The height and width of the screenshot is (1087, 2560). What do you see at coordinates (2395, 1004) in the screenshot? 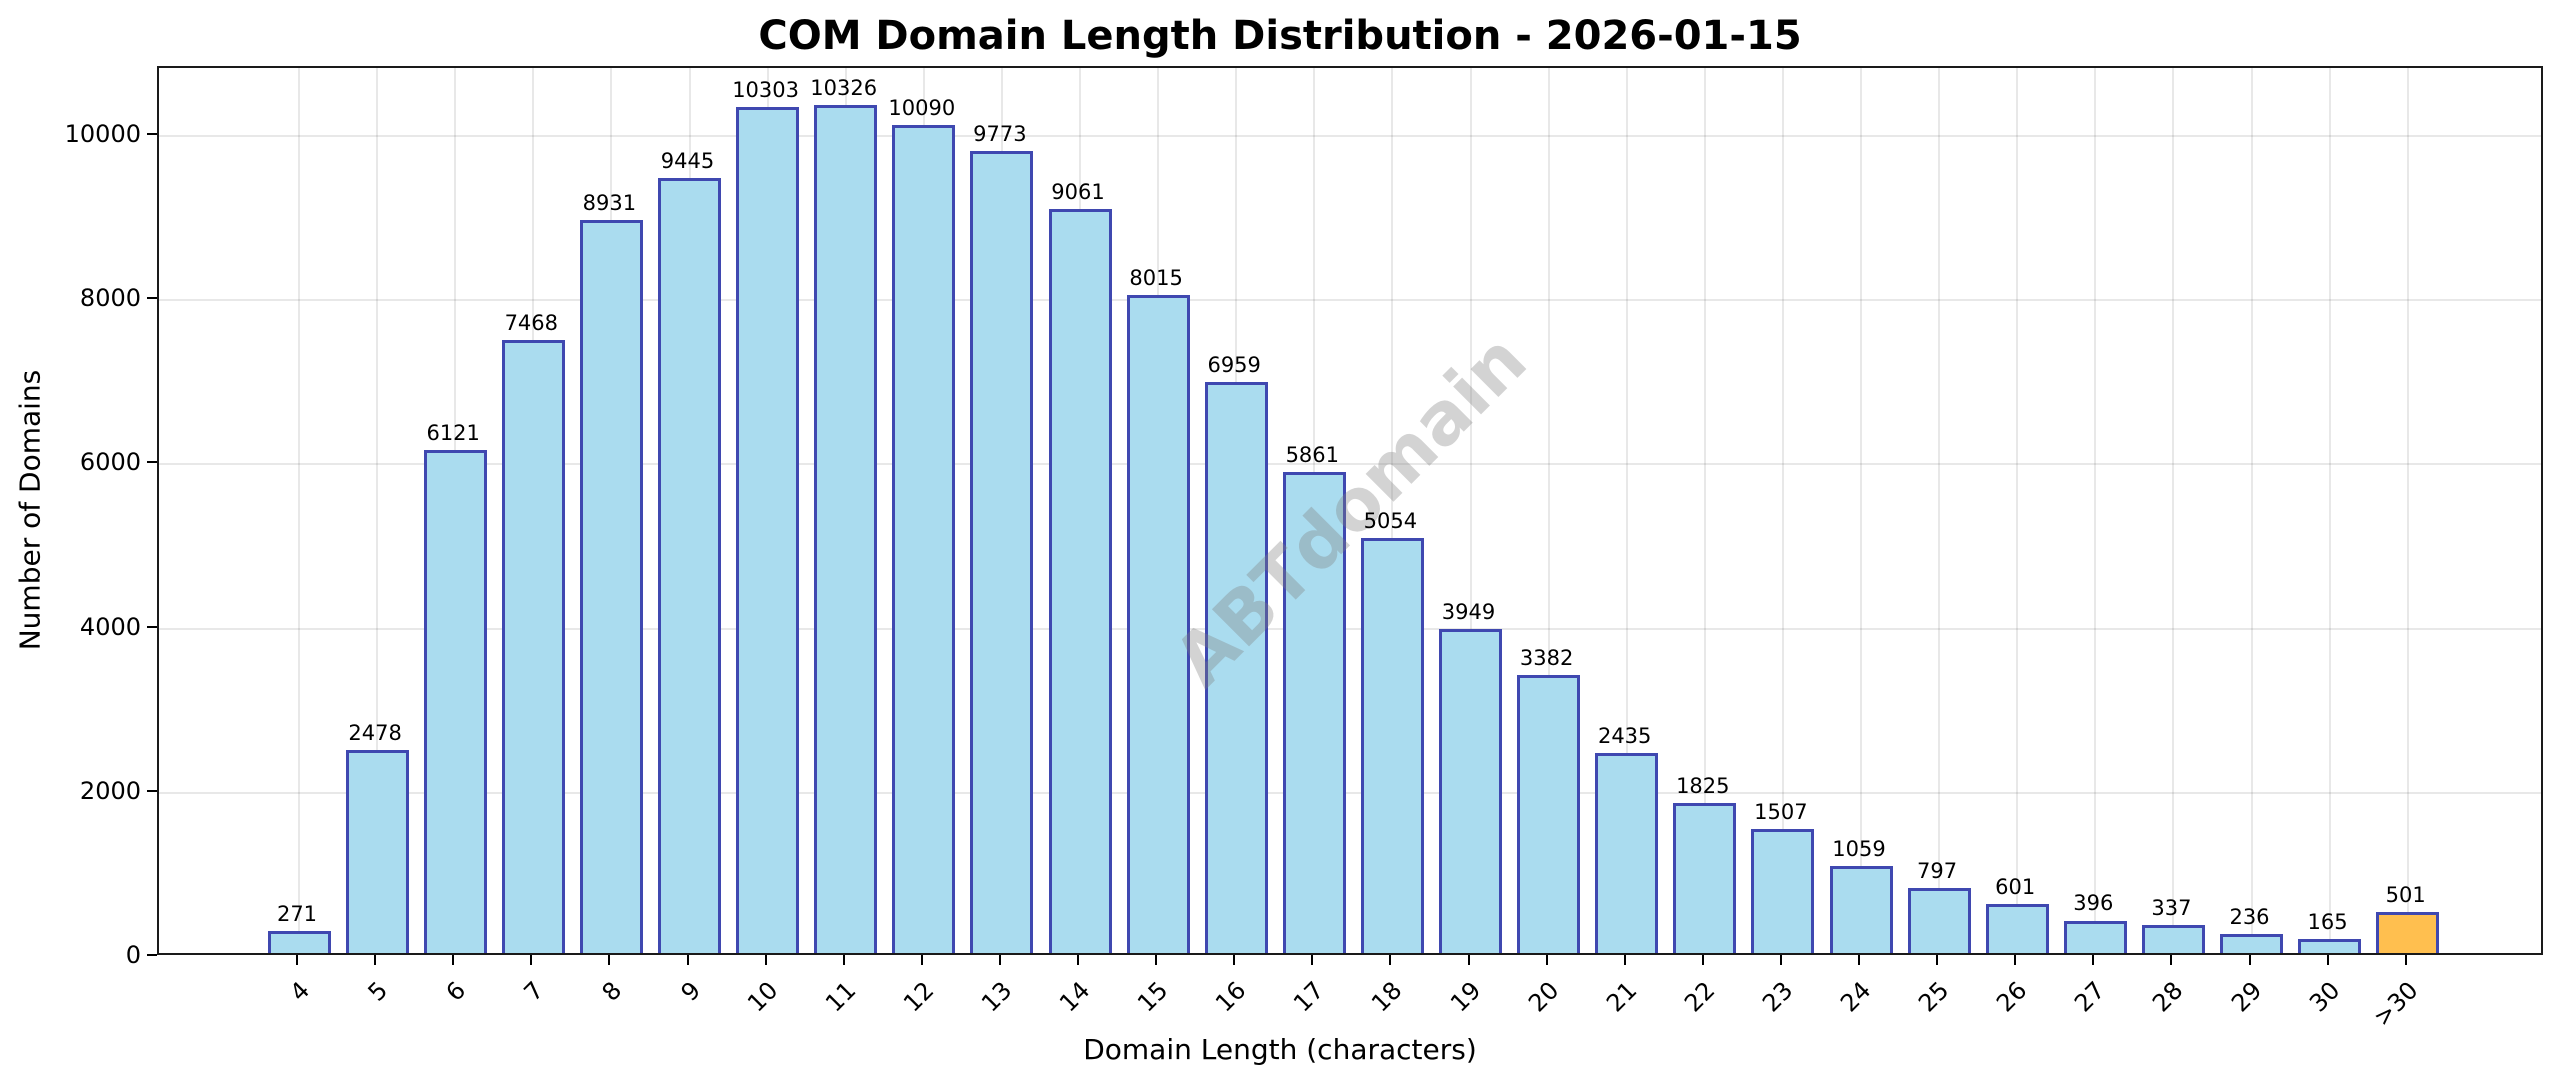
I see `x-tick-label: >30` at bounding box center [2395, 1004].